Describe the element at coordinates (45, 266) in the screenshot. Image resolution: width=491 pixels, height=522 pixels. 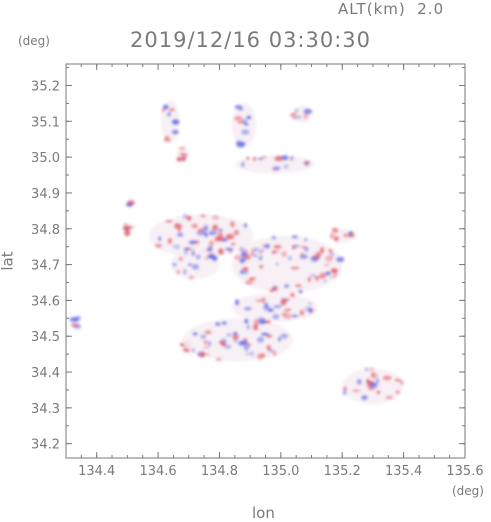
I see `y-tick-label: 34.7` at that location.